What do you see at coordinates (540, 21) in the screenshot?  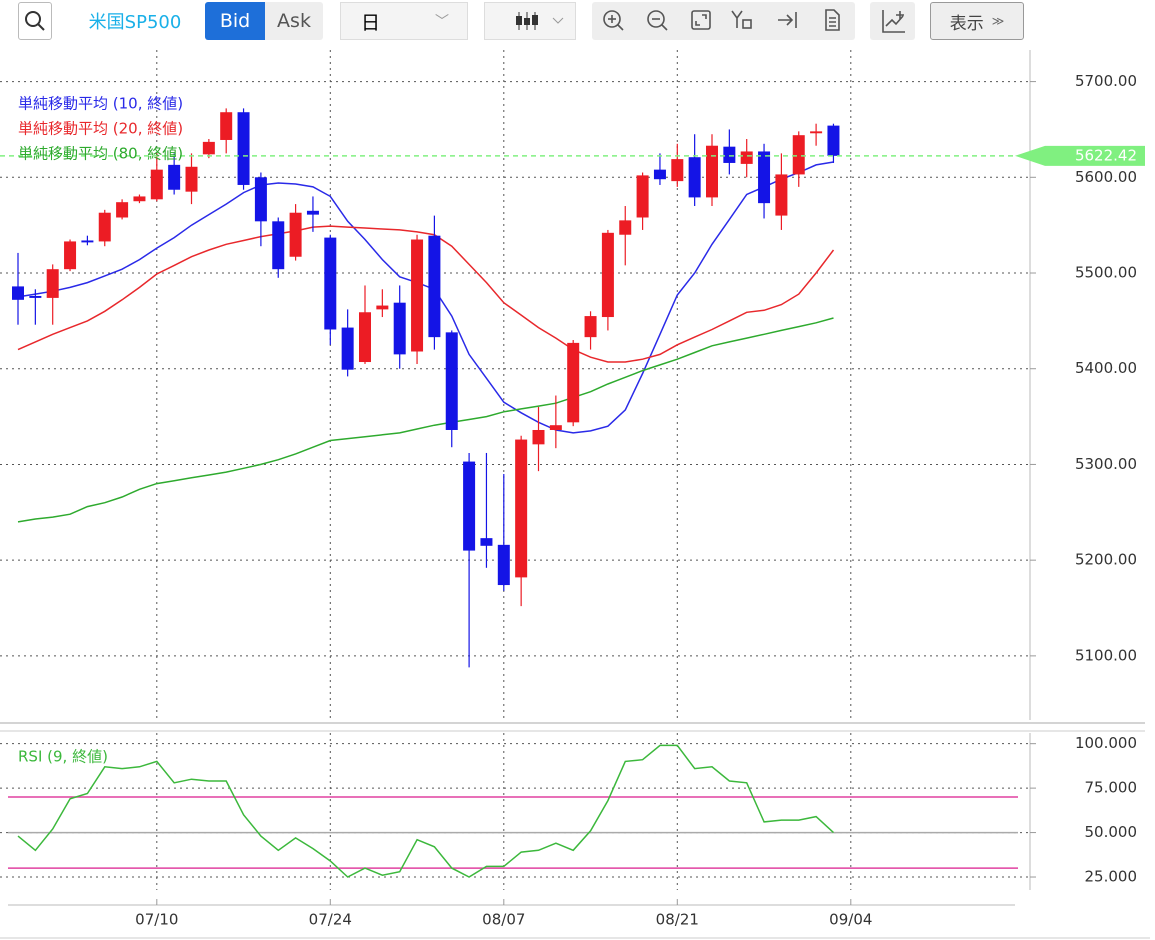 I see `candle-icon` at bounding box center [540, 21].